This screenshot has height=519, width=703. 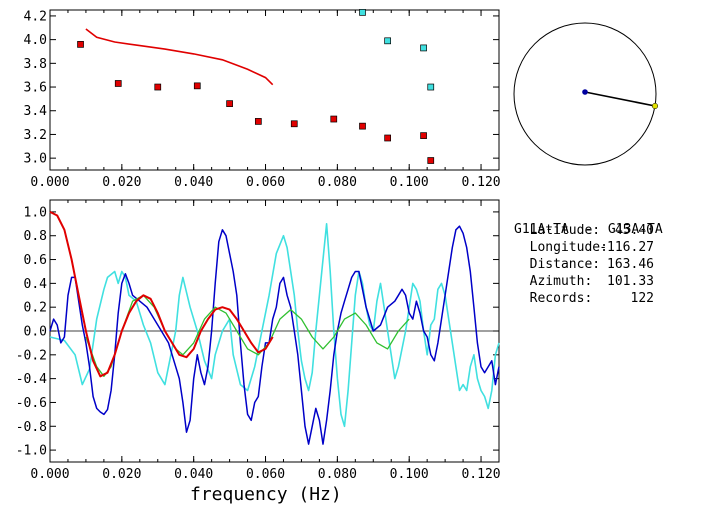 I want to click on bottom-y-tick-label: -0.4, so click(x=31, y=379).